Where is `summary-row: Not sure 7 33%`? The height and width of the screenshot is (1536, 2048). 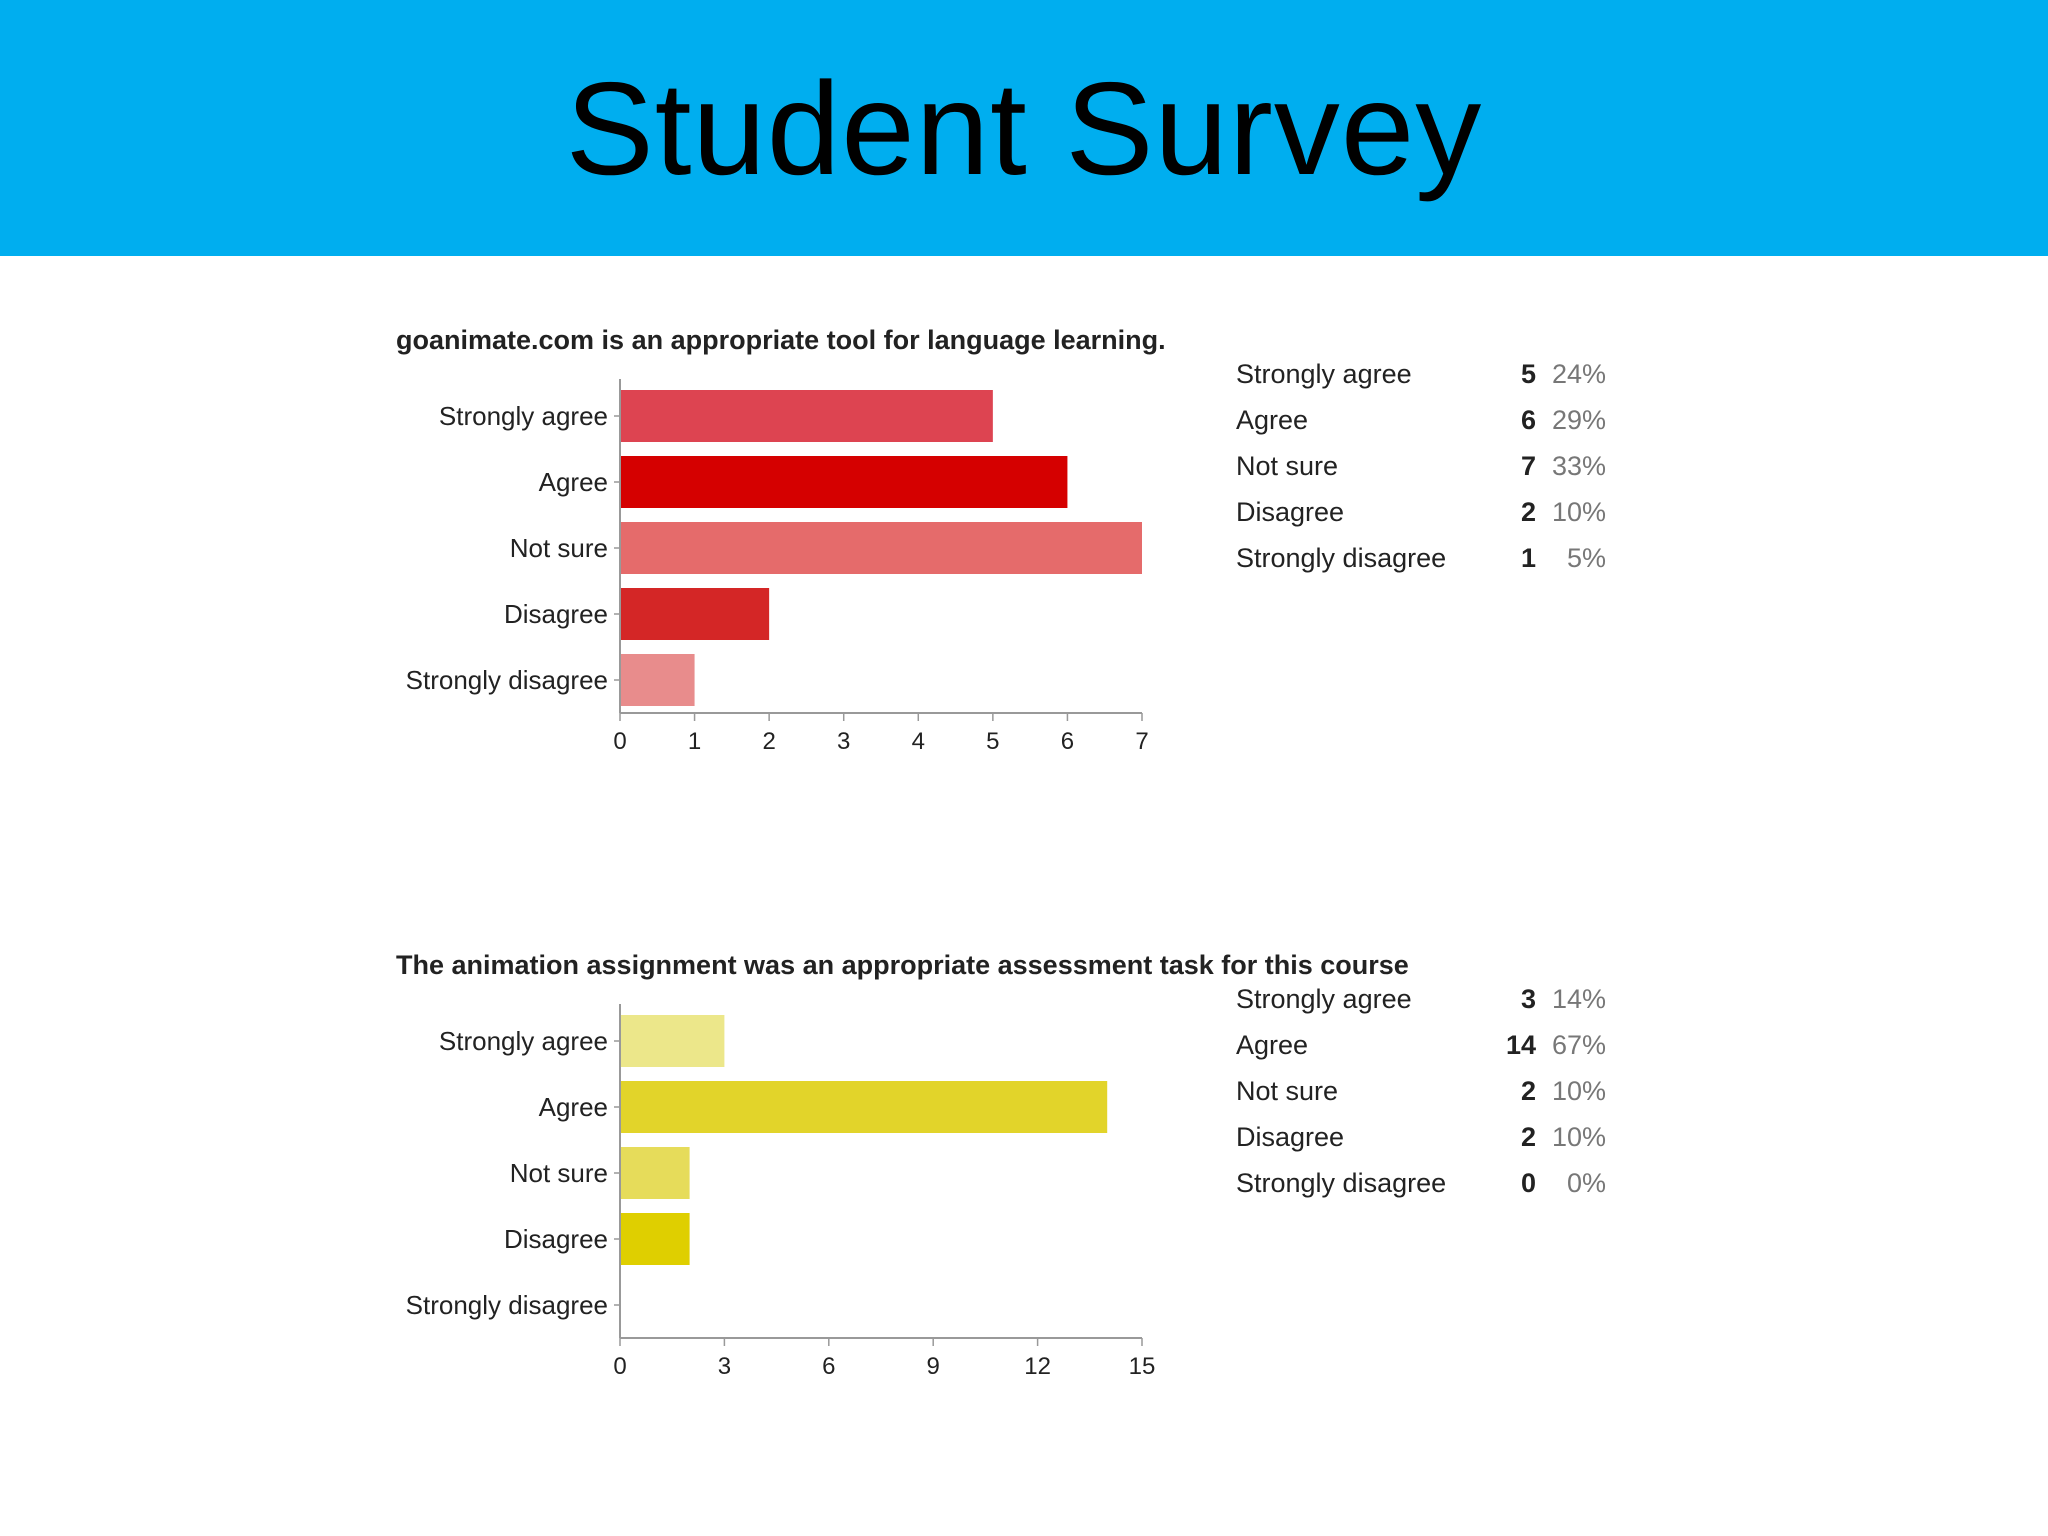
summary-row: Not sure 7 33% is located at coordinates (1426, 474).